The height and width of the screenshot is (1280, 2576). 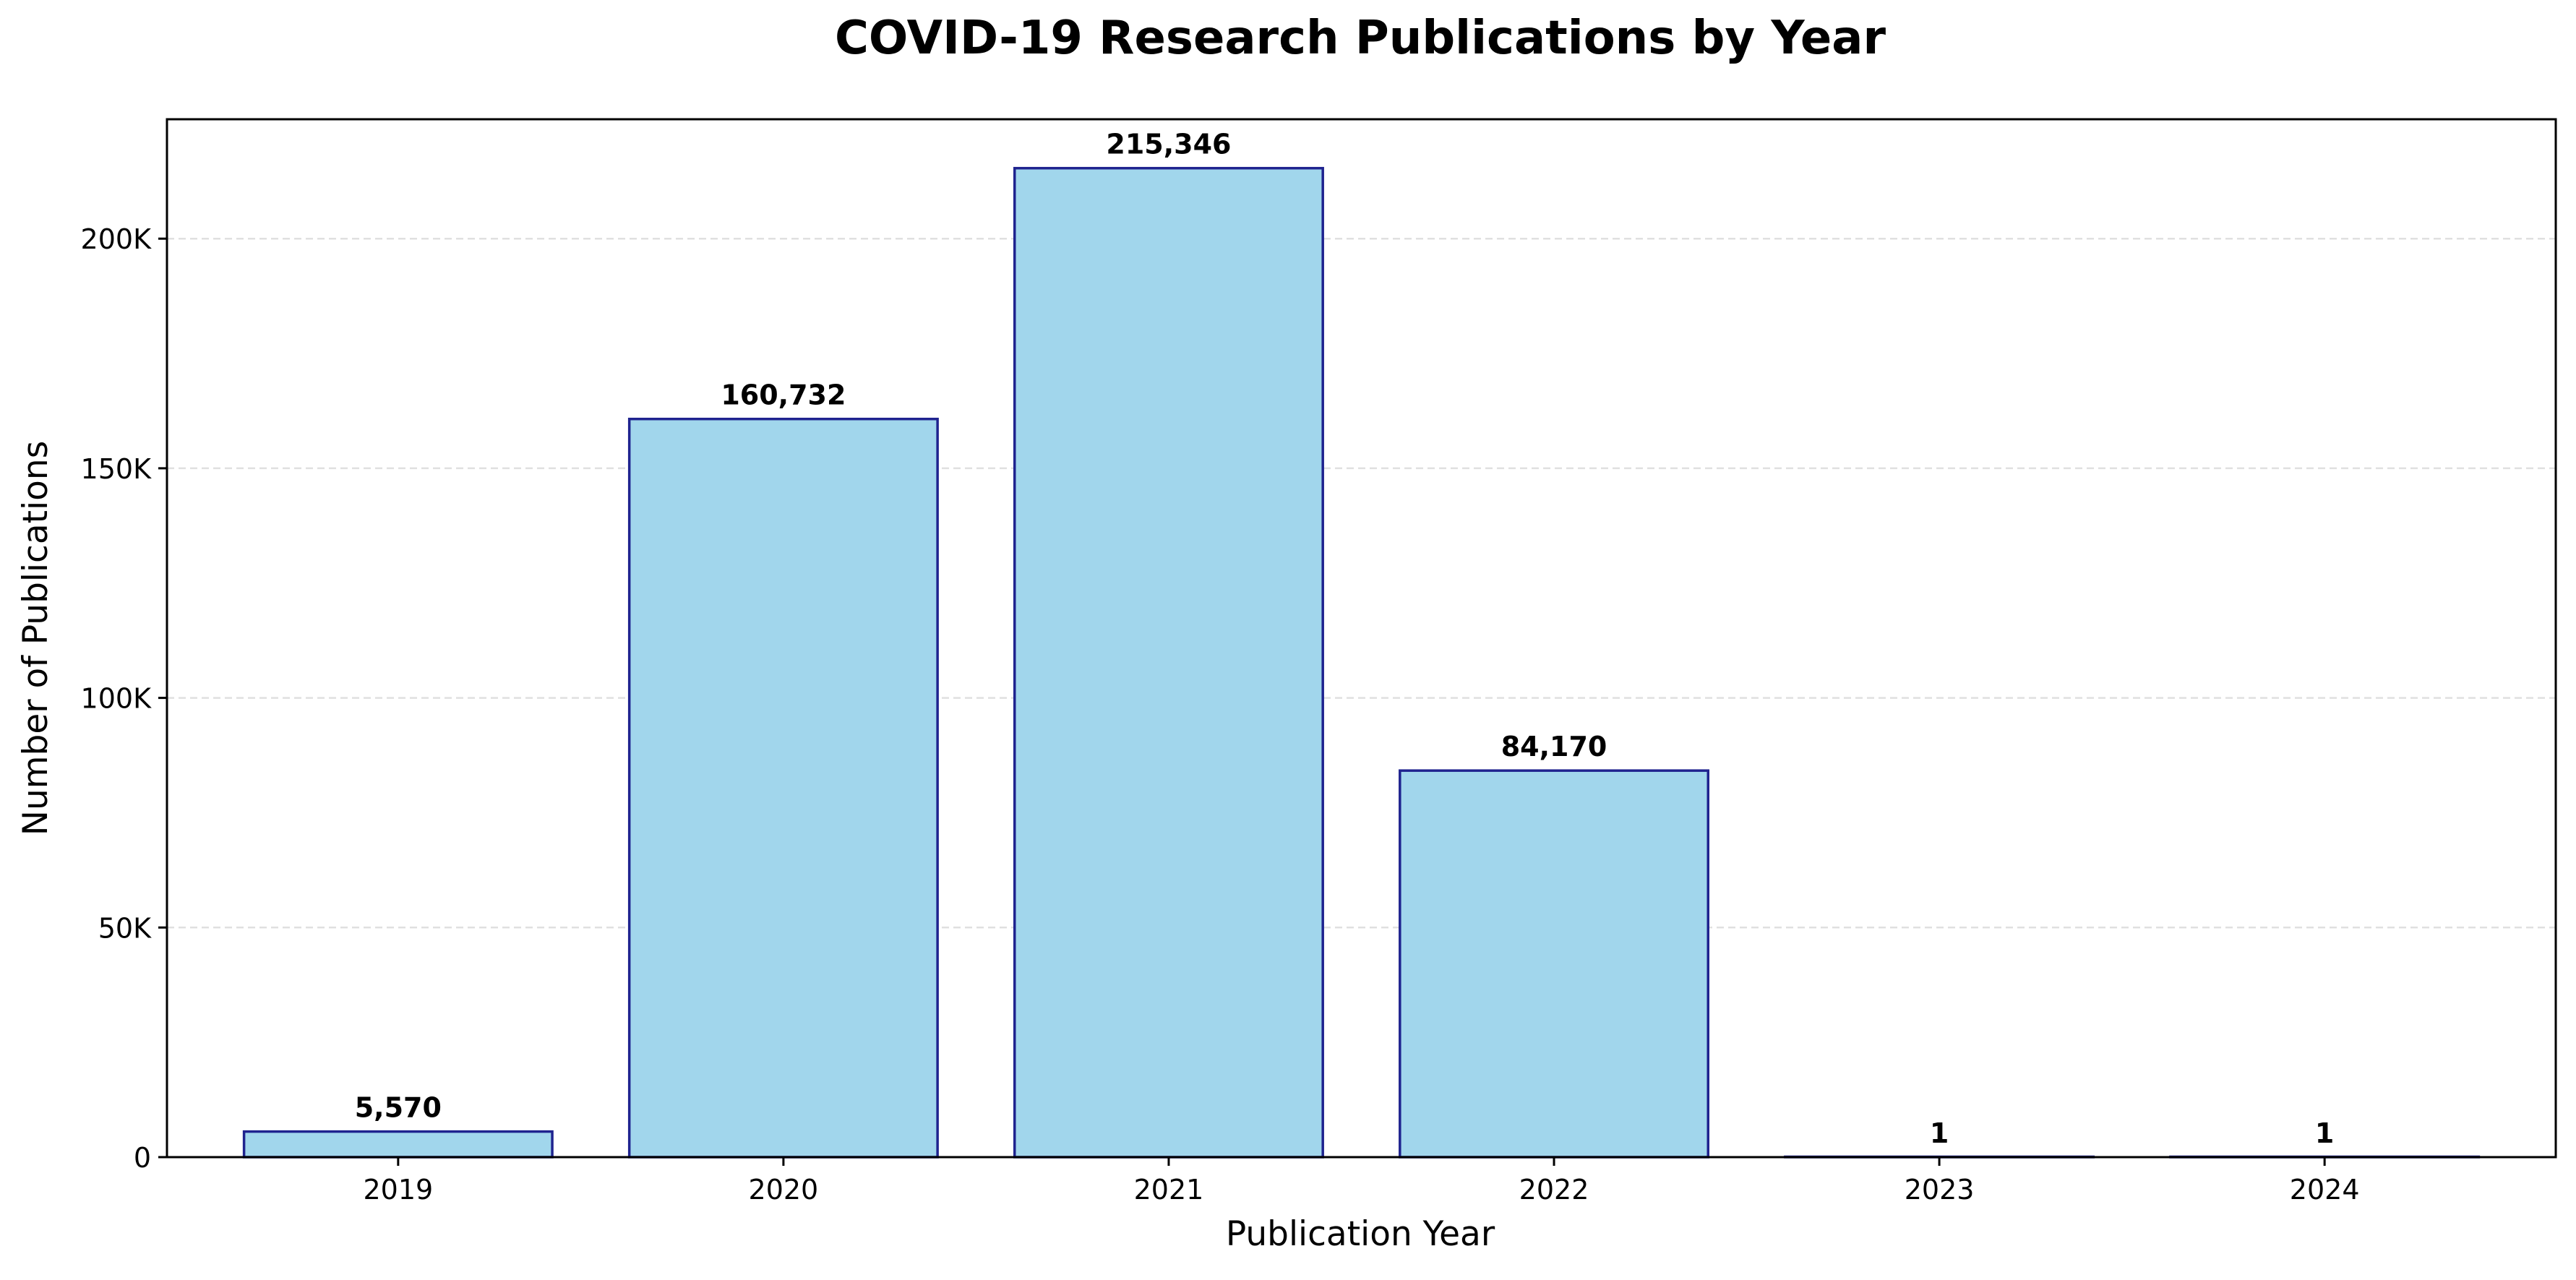 I want to click on y-axis-label: Number of Publications, so click(x=36, y=638).